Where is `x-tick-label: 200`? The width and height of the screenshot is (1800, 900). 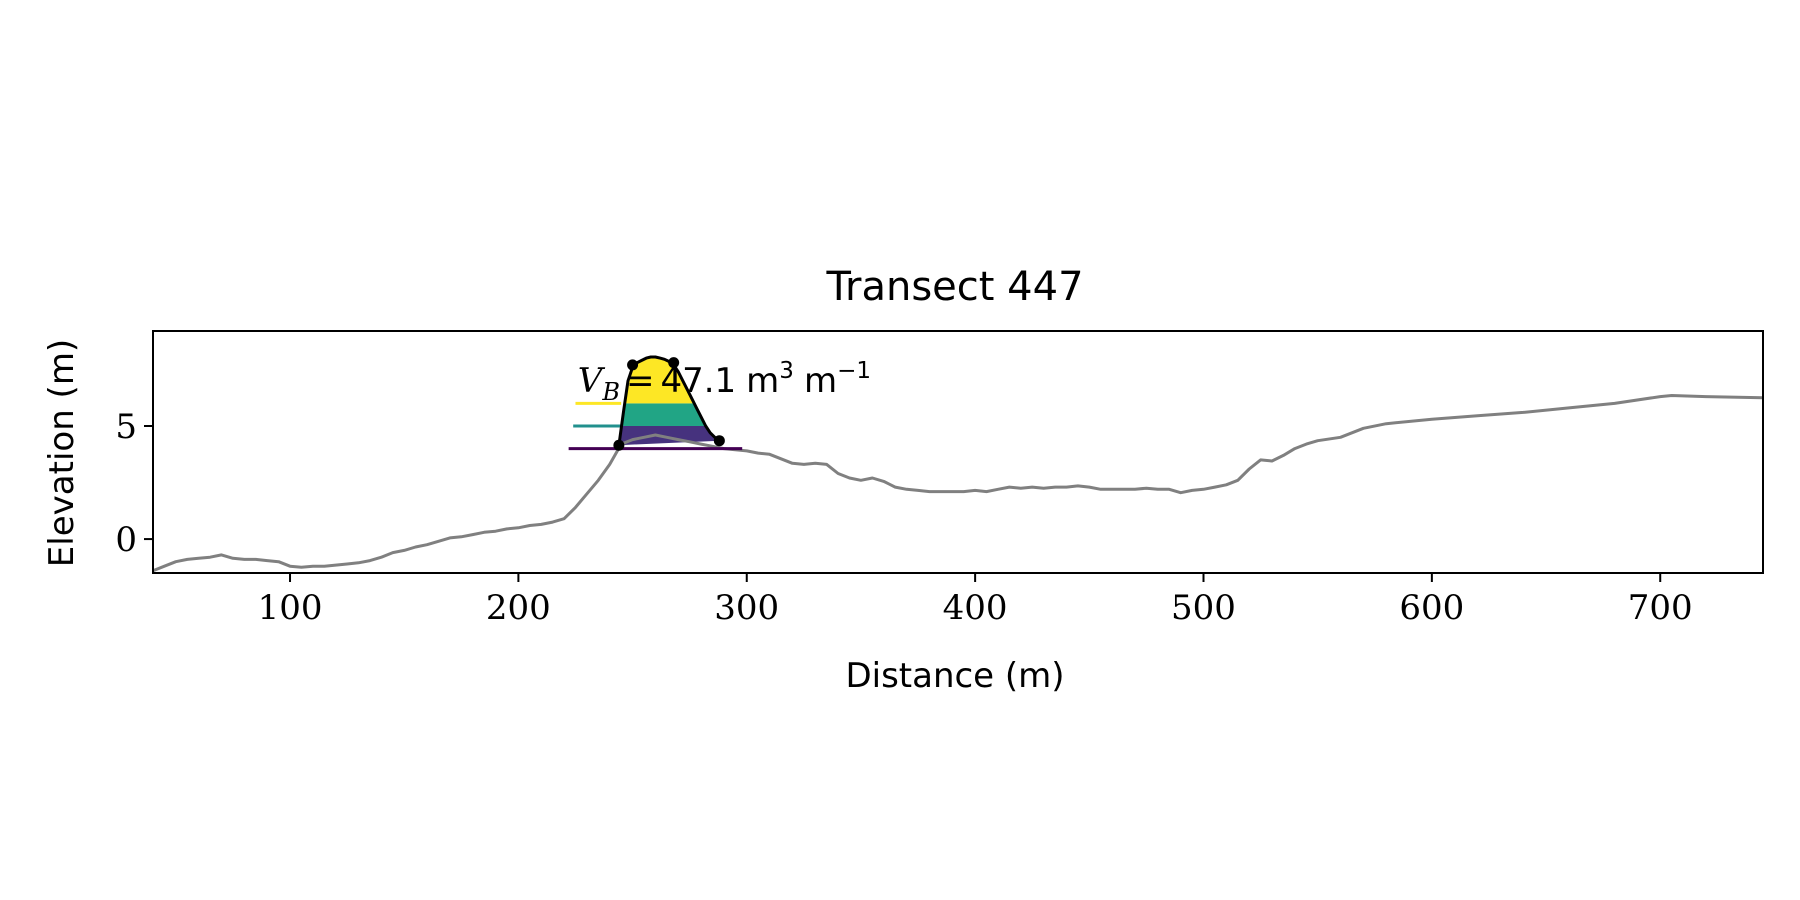
x-tick-label: 200 is located at coordinates (518, 608).